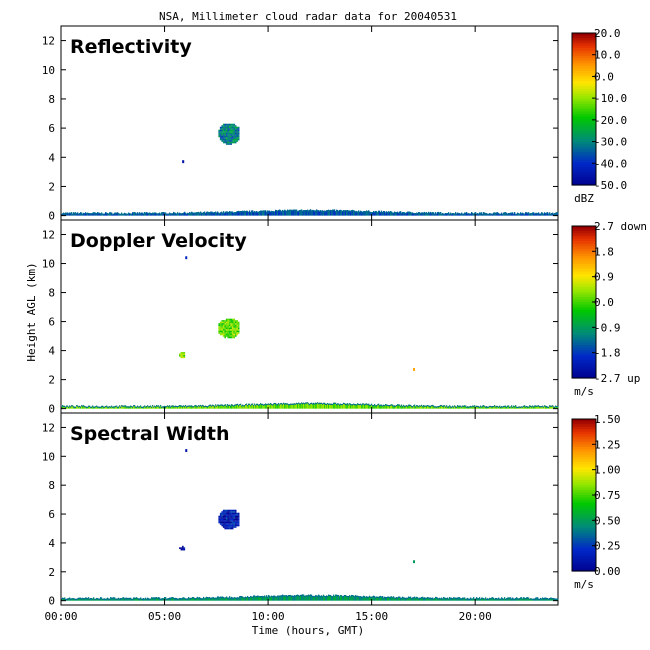 The width and height of the screenshot is (650, 650). What do you see at coordinates (51, 485) in the screenshot?
I see `y-tick-label: 8` at bounding box center [51, 485].